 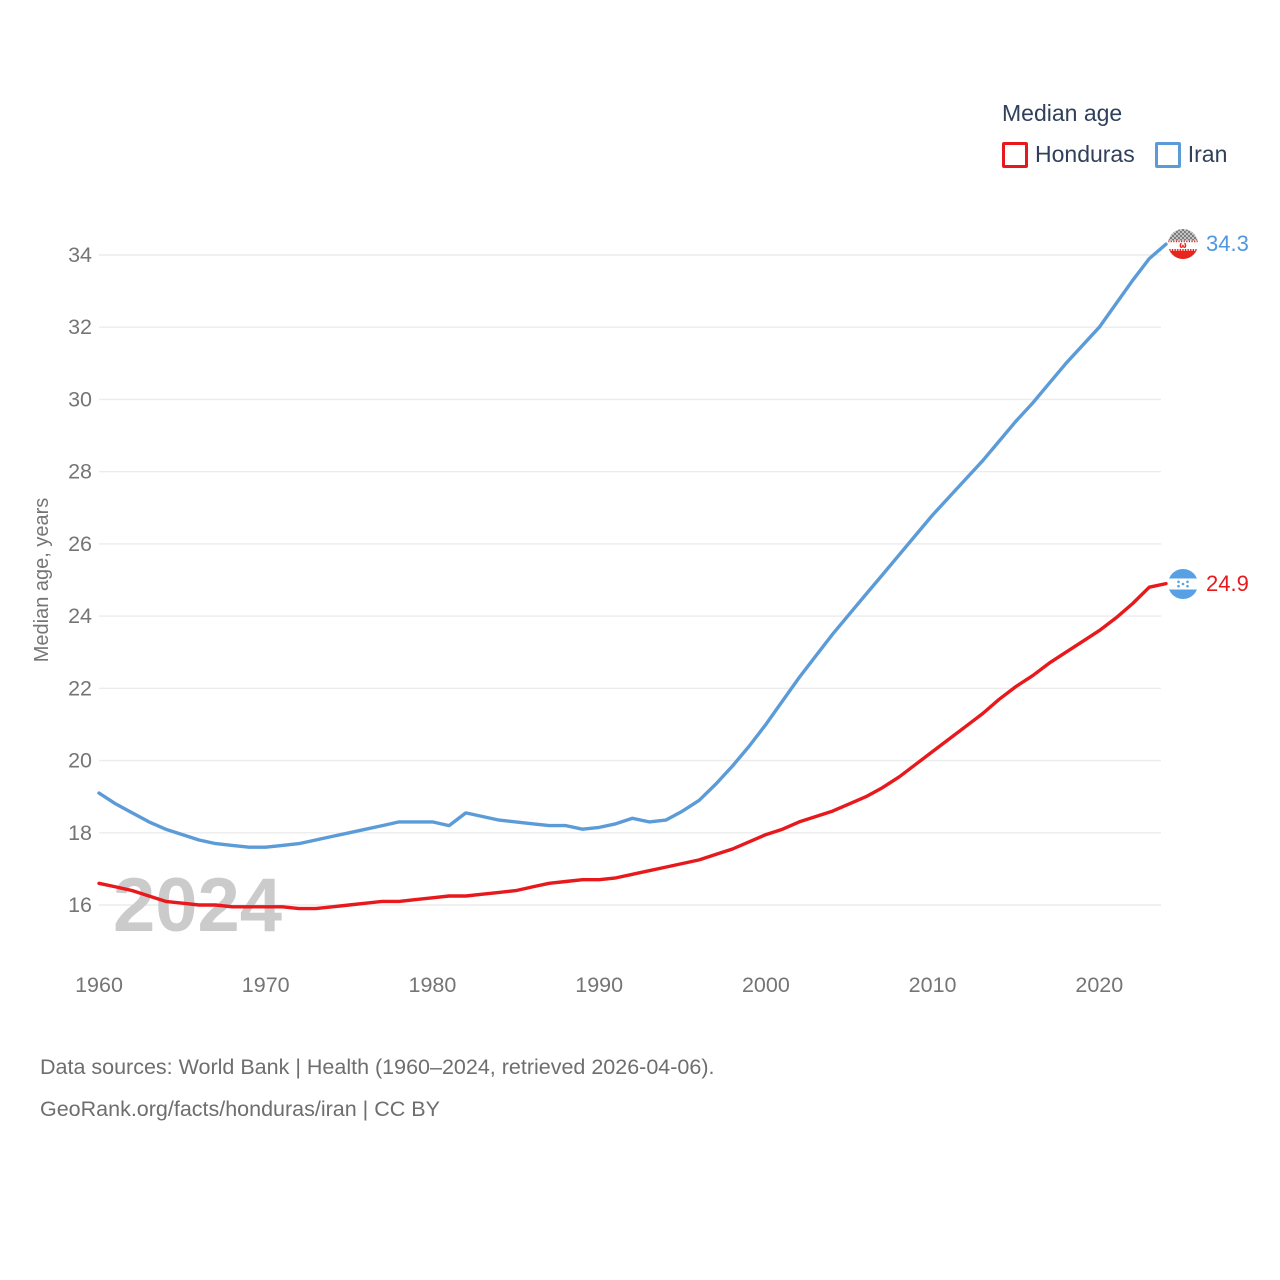 I want to click on y-tick-label: 16, so click(x=80, y=905).